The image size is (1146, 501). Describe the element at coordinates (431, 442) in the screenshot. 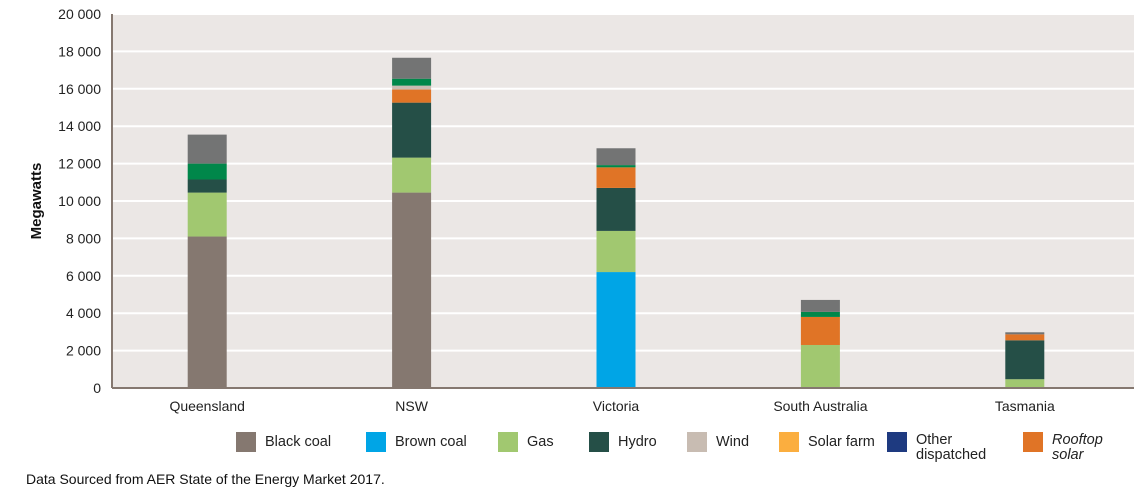

I see `legend-label: Brown coal` at that location.